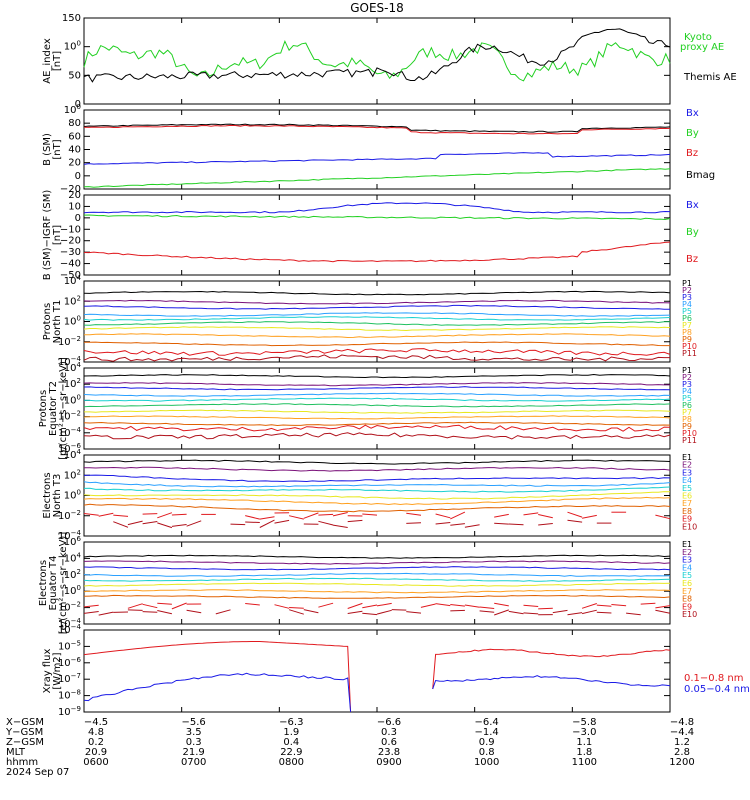 The height and width of the screenshot is (800, 750). I want to click on panel-frame-bsm, so click(377, 149).